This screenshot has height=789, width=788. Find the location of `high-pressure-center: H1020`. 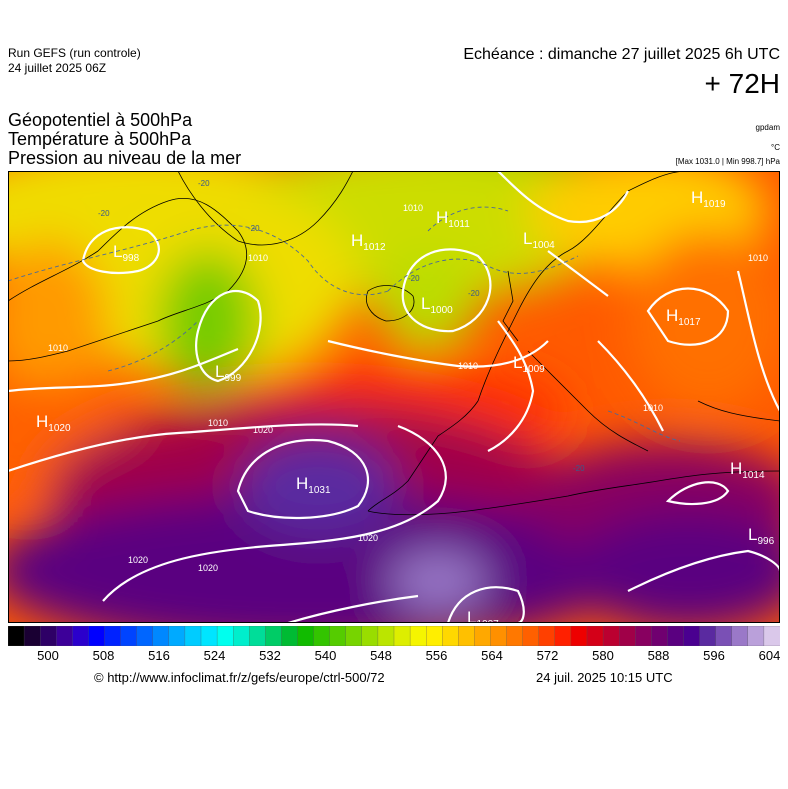

high-pressure-center: H1020 is located at coordinates (53, 423).